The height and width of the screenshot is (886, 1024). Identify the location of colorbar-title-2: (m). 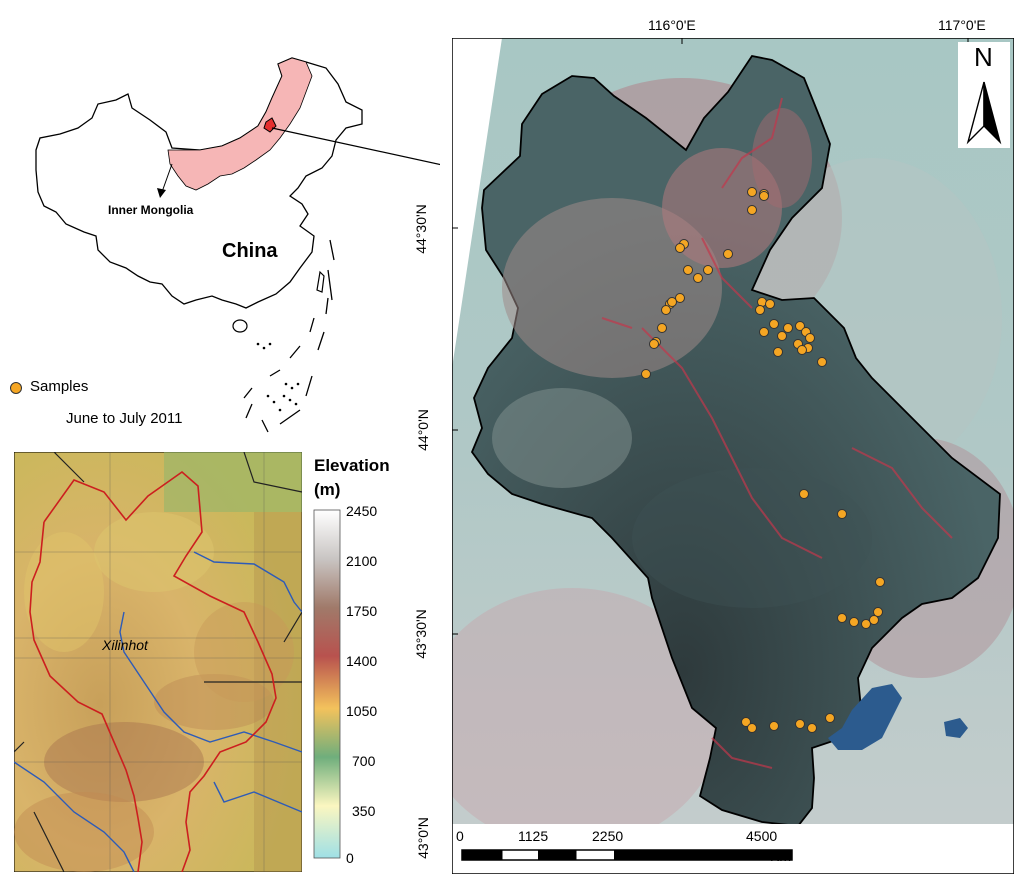
(327, 489).